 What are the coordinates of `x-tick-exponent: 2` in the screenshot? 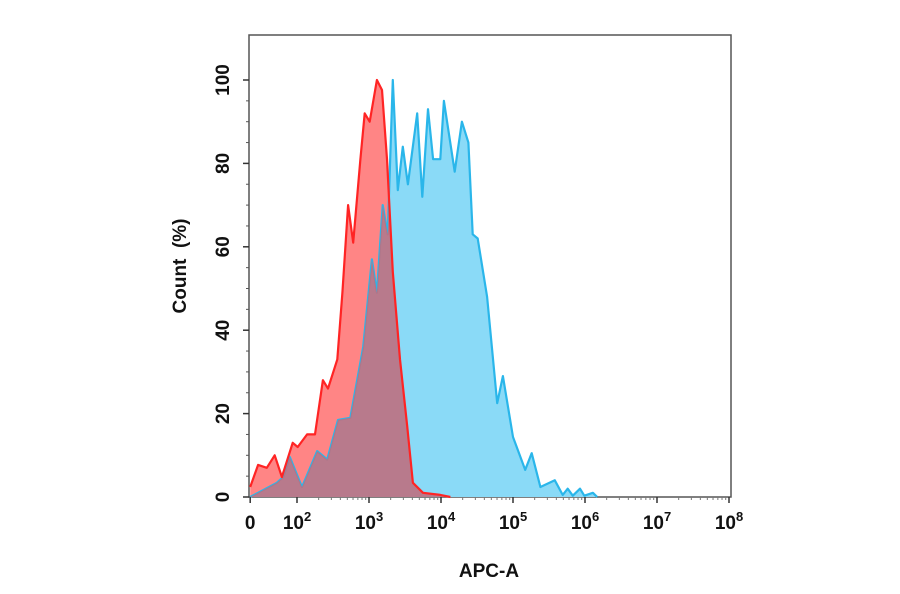 It's located at (307, 516).